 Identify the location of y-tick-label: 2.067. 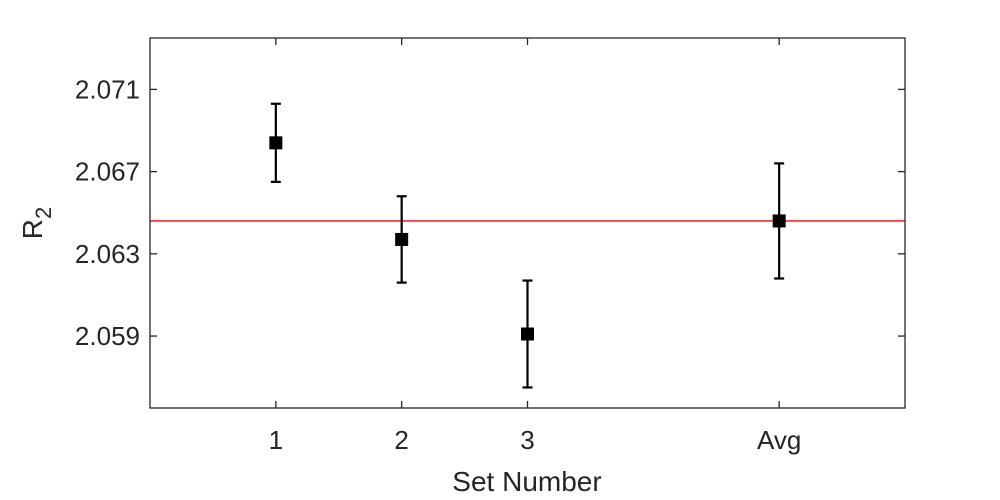
(107, 172).